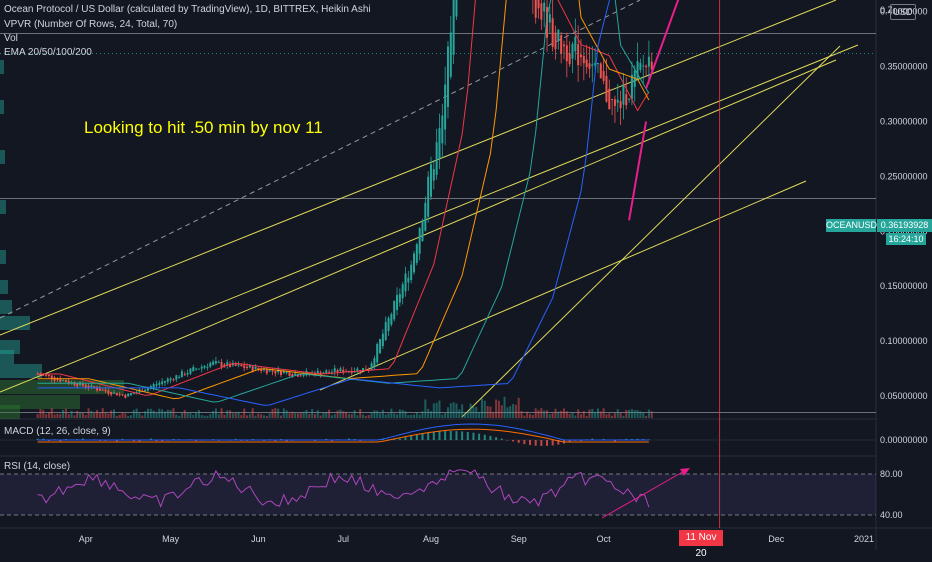 Image resolution: width=932 pixels, height=562 pixels. Describe the element at coordinates (91, 24) in the screenshot. I see `indicator-vpvr: VPVR (Number Of Rows, 24, Total, 70)` at that location.